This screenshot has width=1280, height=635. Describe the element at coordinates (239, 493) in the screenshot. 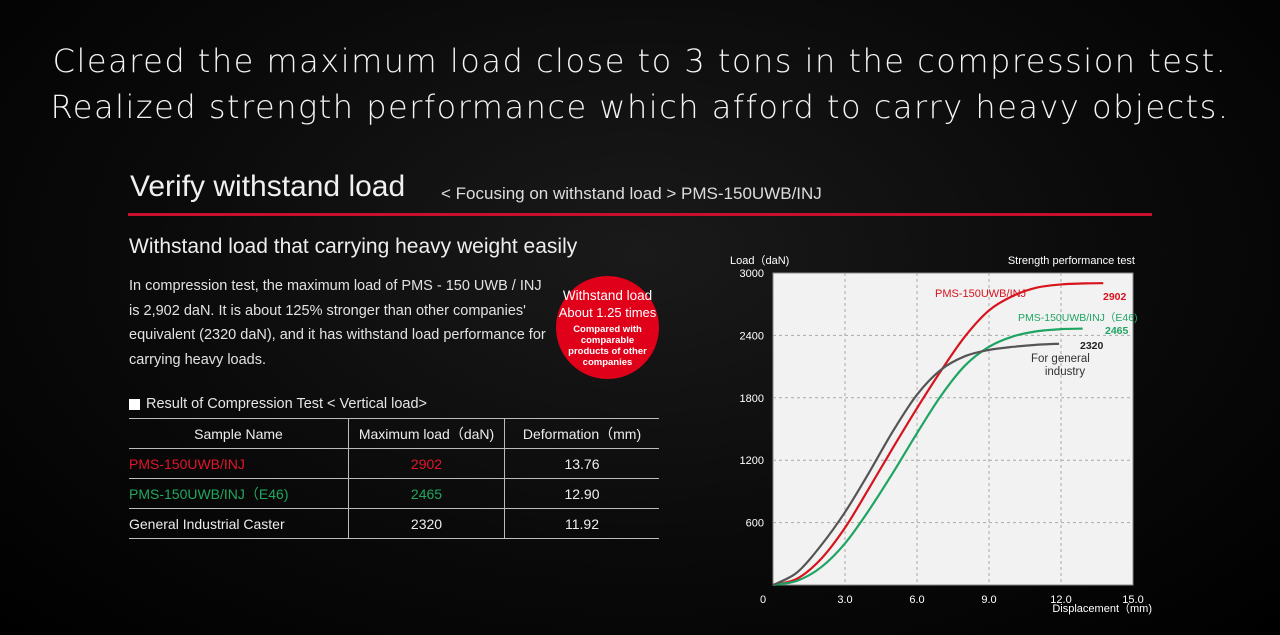

I see `row-sample-name: PMS-150UWB/INJ（E46)` at that location.